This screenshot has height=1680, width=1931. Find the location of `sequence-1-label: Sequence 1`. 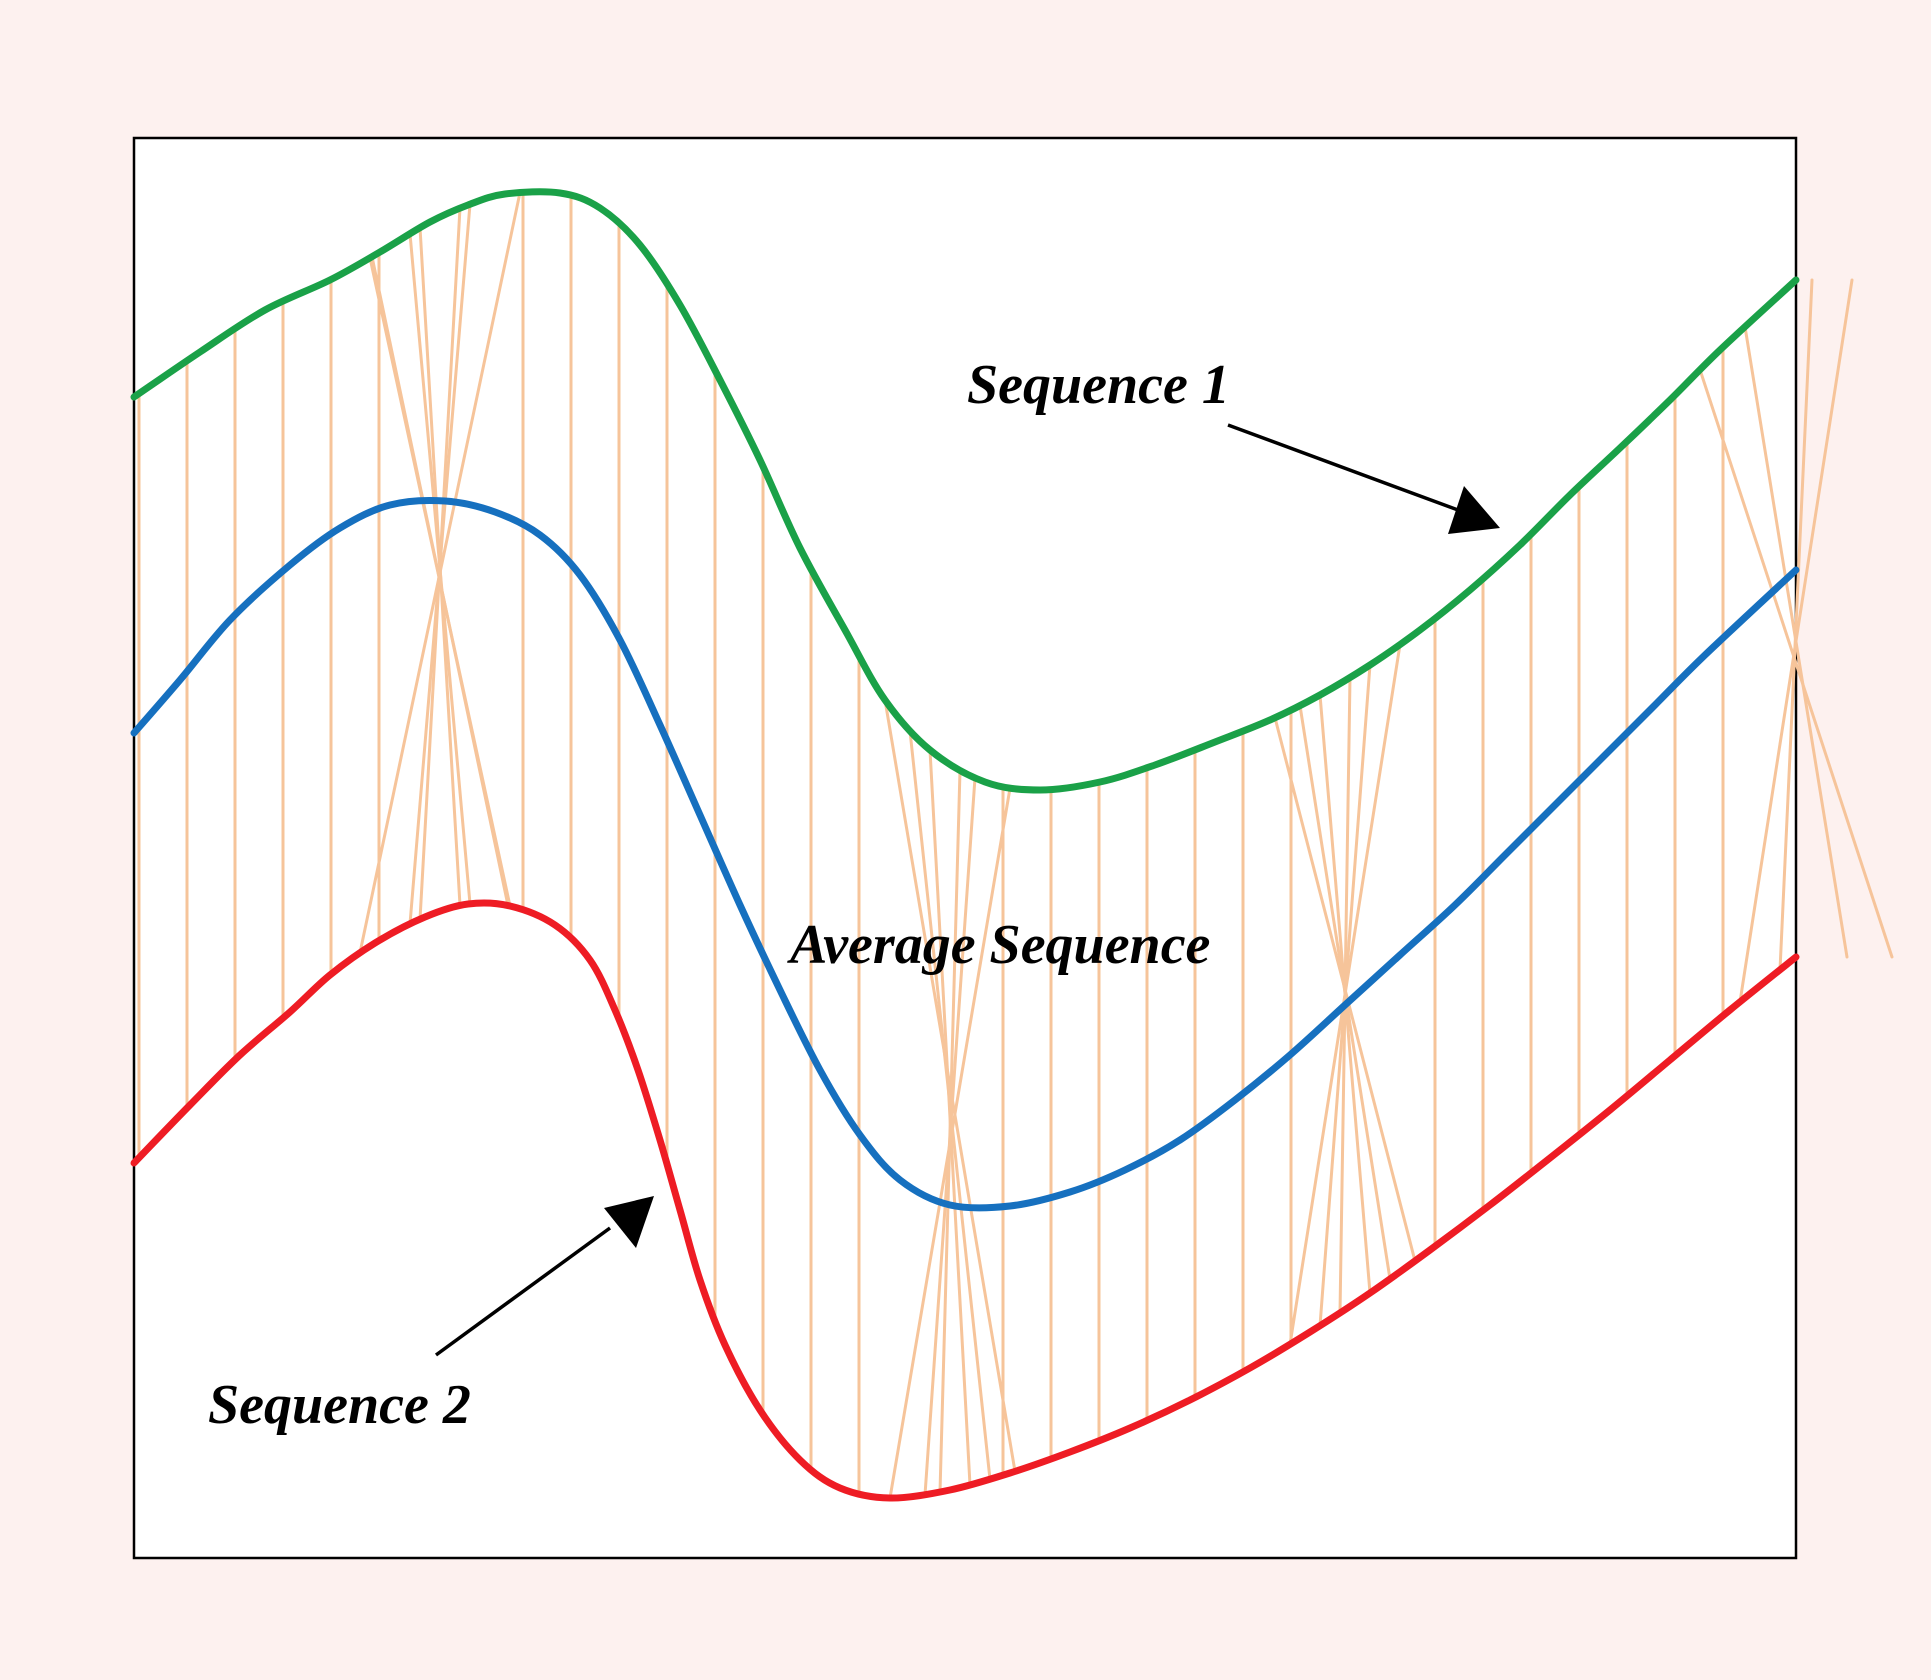

sequence-1-label: Sequence 1 is located at coordinates (1098, 385).